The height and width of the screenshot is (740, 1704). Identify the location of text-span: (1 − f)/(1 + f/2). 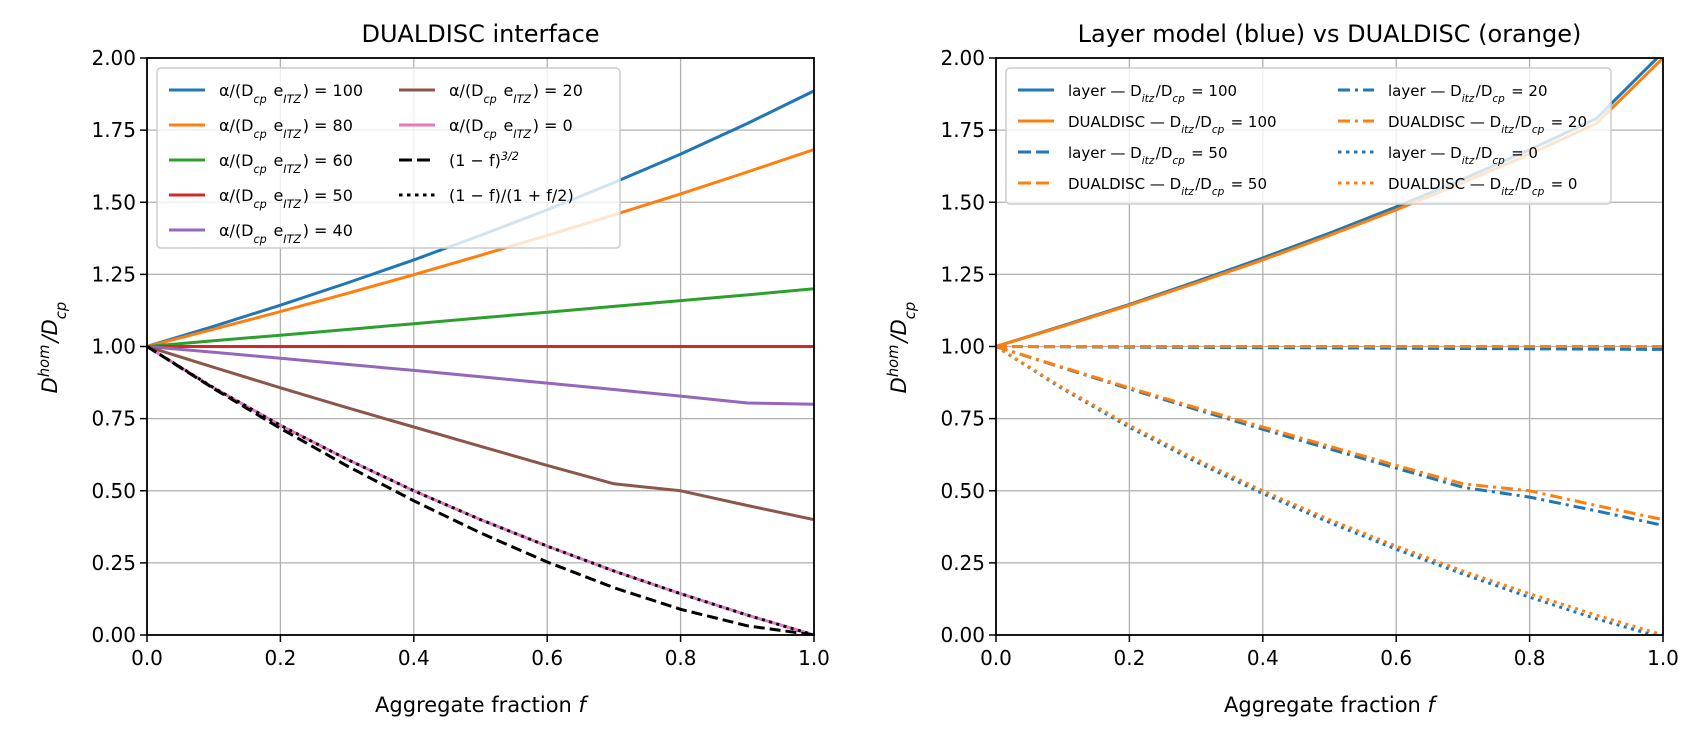
(511, 195).